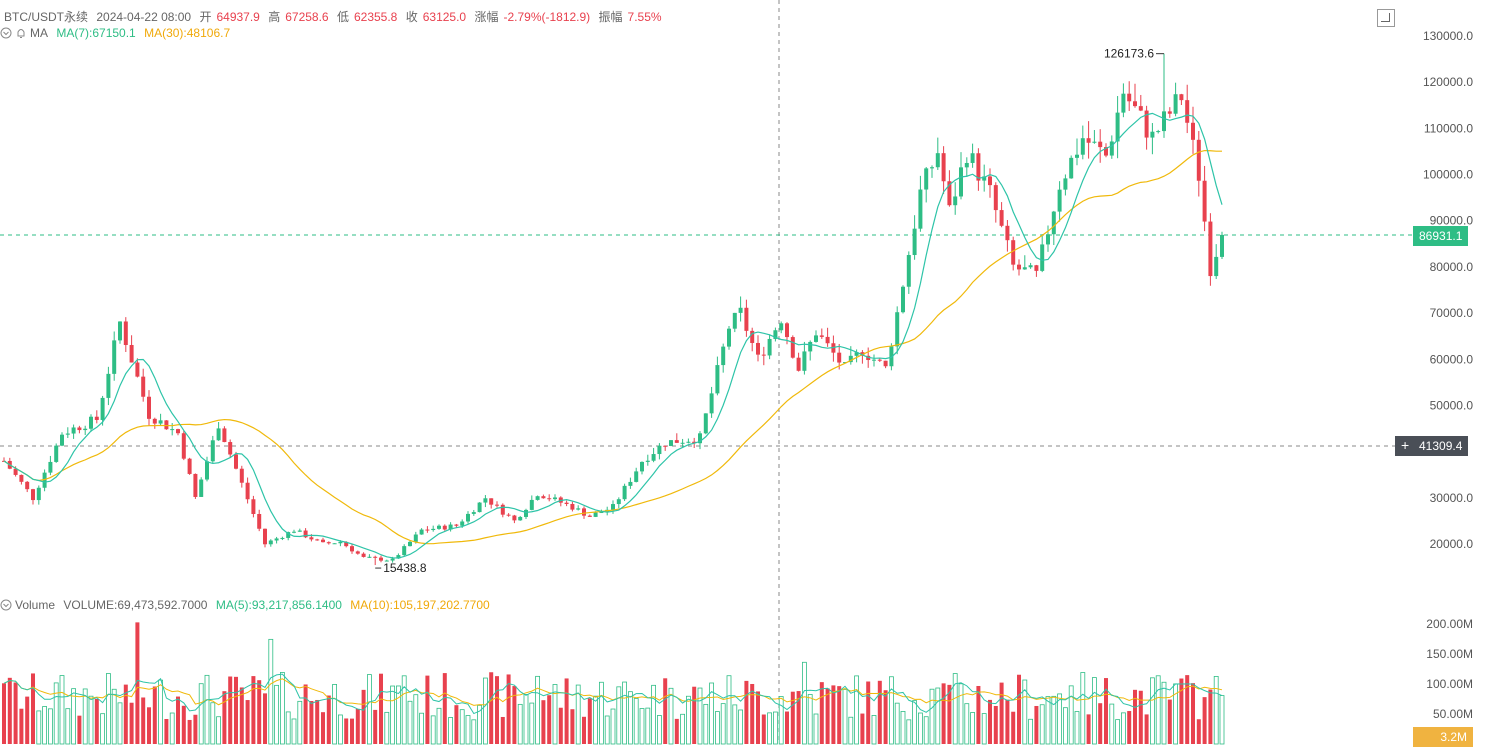 The width and height of the screenshot is (1485, 750). What do you see at coordinates (1448, 128) in the screenshot?
I see `price-axis-label: 110000.0` at bounding box center [1448, 128].